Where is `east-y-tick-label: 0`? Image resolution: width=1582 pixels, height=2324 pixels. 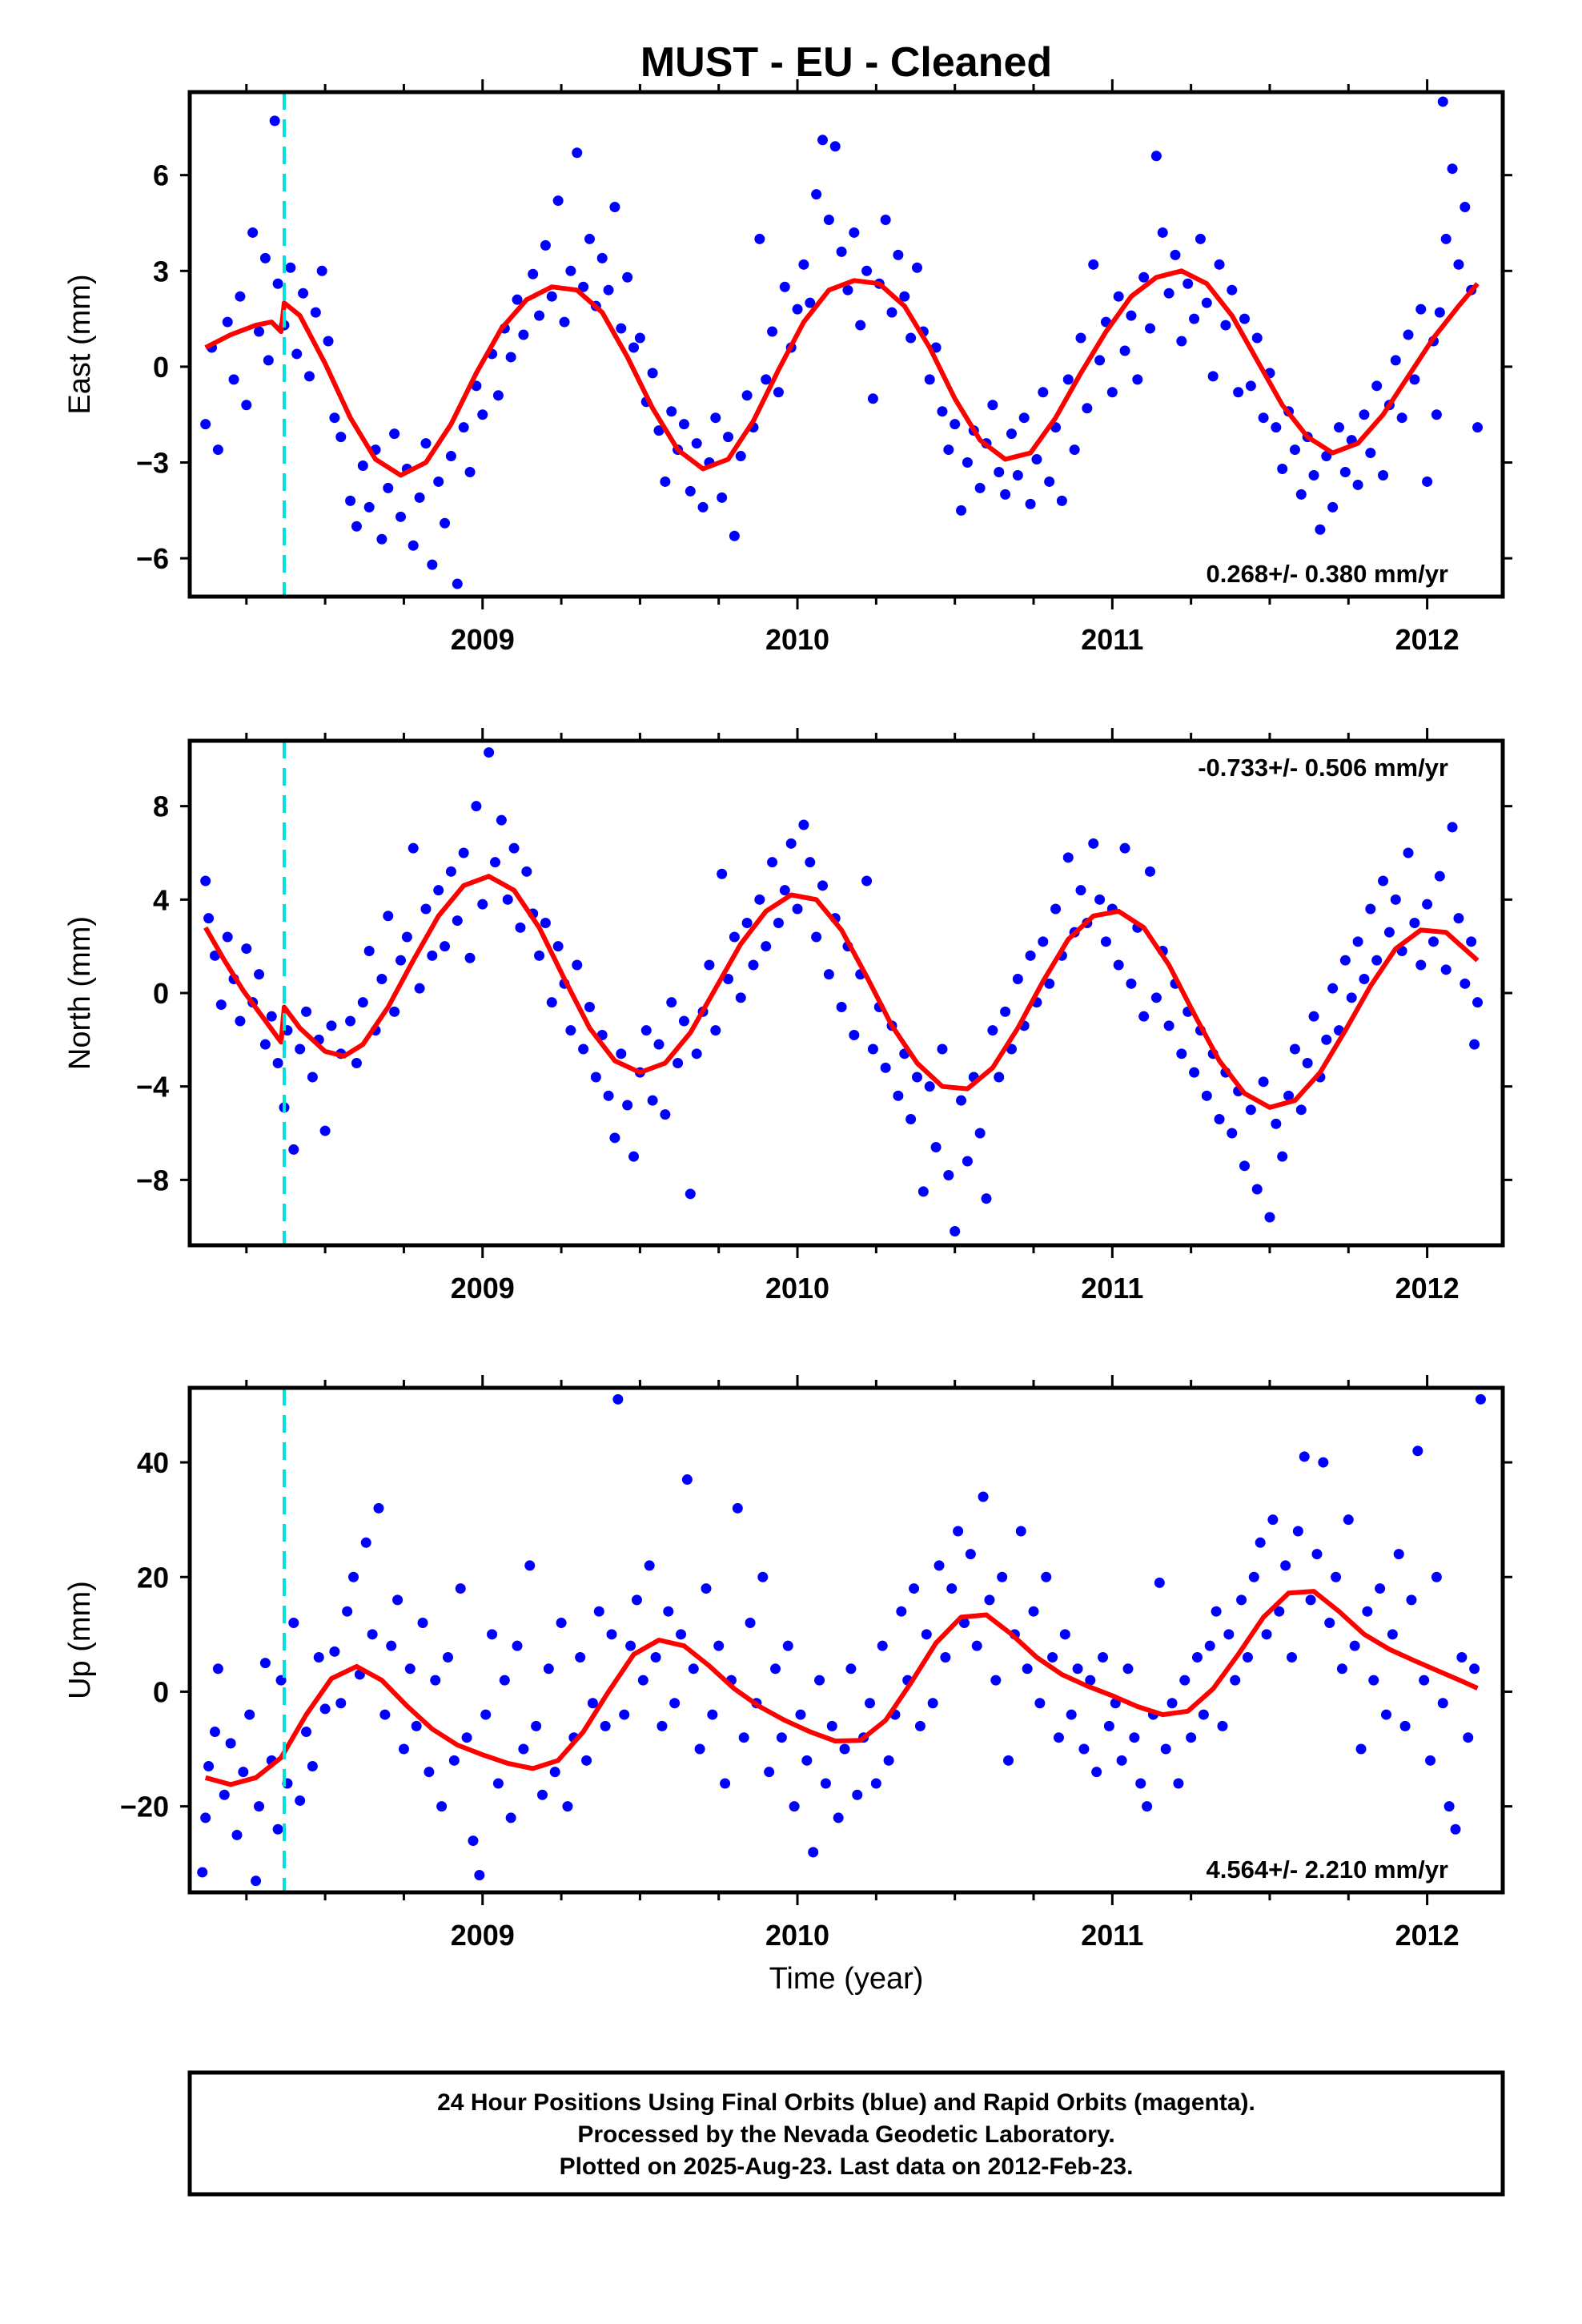 east-y-tick-label: 0 is located at coordinates (161, 367).